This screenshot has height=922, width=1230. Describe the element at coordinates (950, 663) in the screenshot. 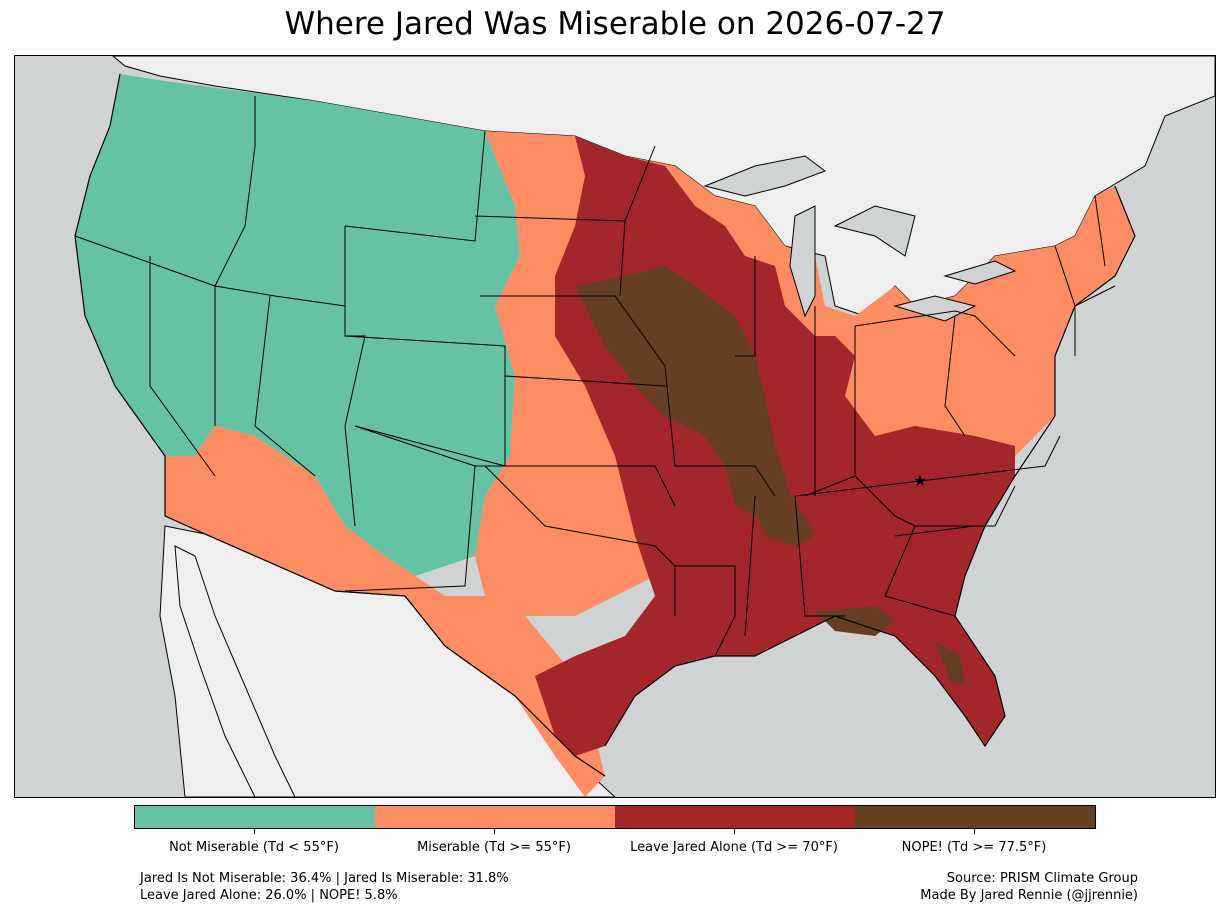

I see `region-nope-florida` at that location.